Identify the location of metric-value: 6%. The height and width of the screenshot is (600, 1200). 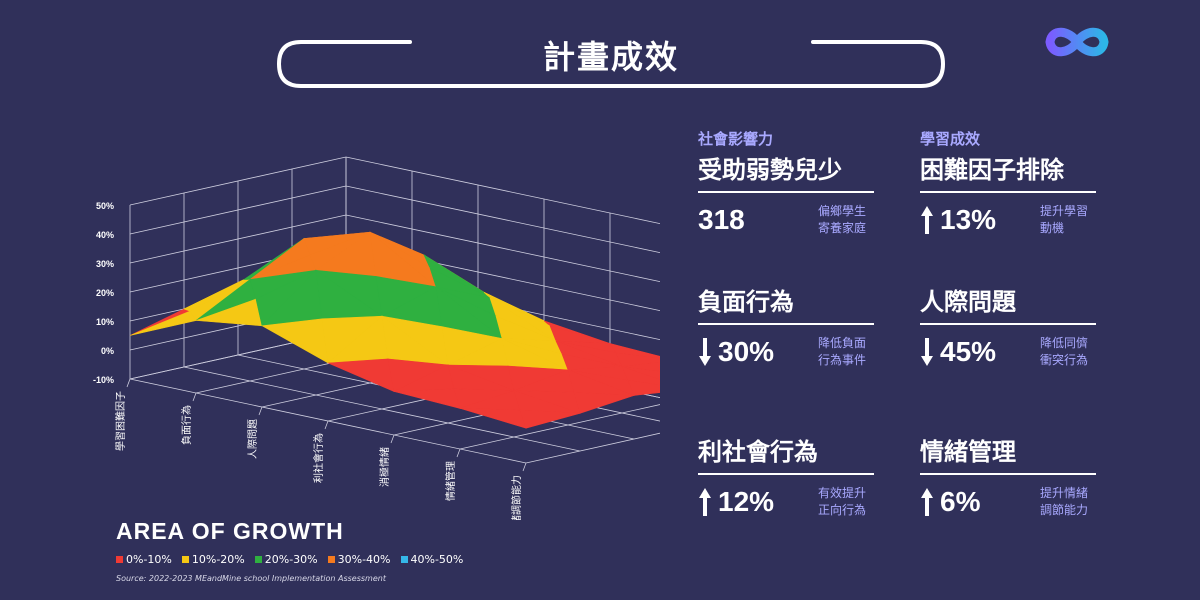
(960, 501).